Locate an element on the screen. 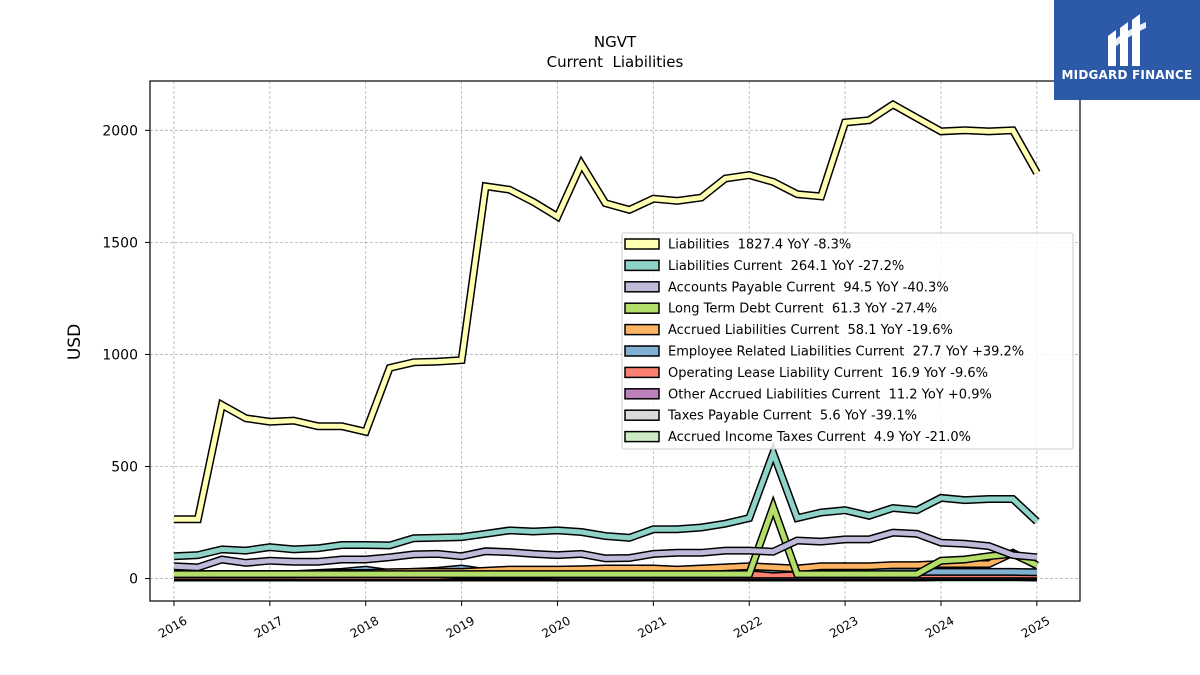 Image resolution: width=1200 pixels, height=675 pixels. x-tick-label: 2019 is located at coordinates (460, 626).